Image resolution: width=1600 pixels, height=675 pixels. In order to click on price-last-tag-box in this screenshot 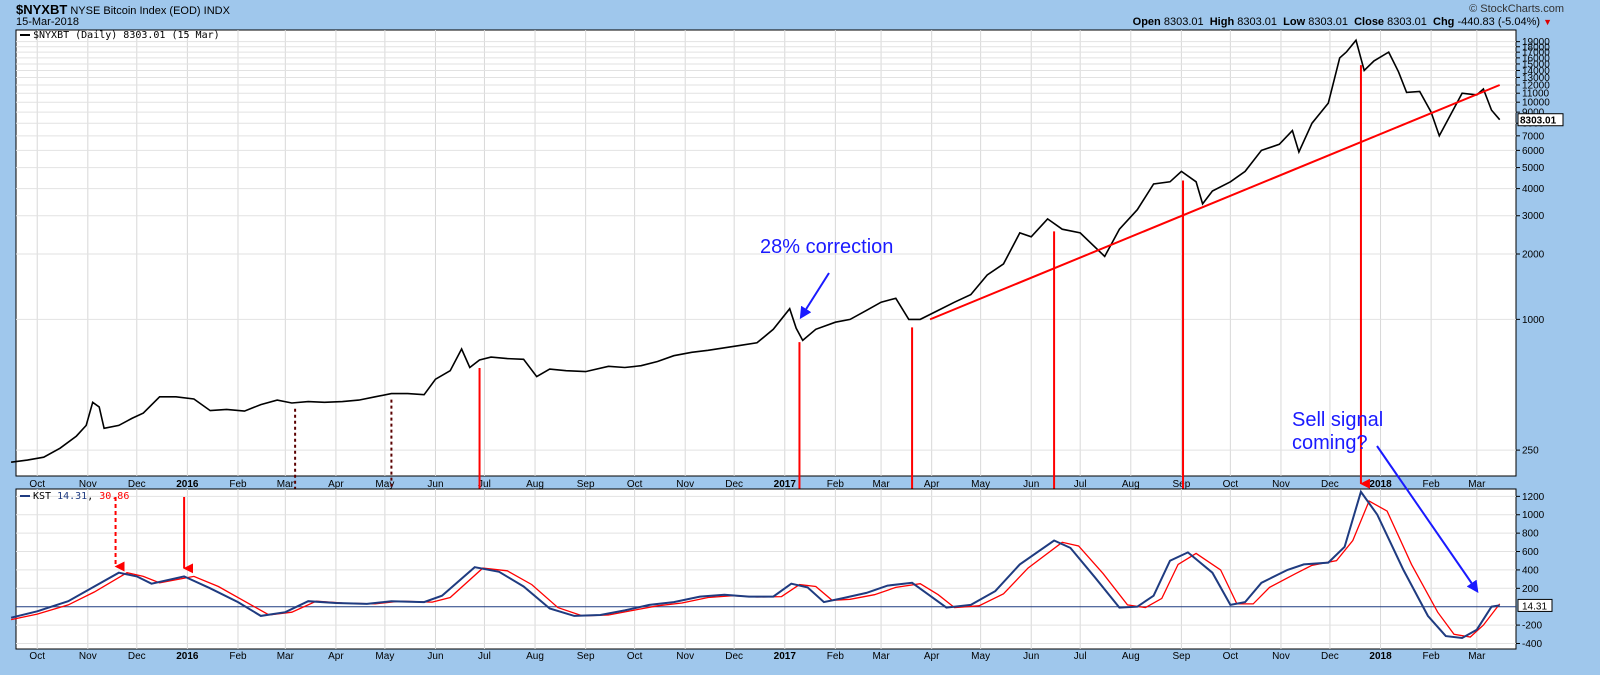, I will do `click(1540, 120)`.